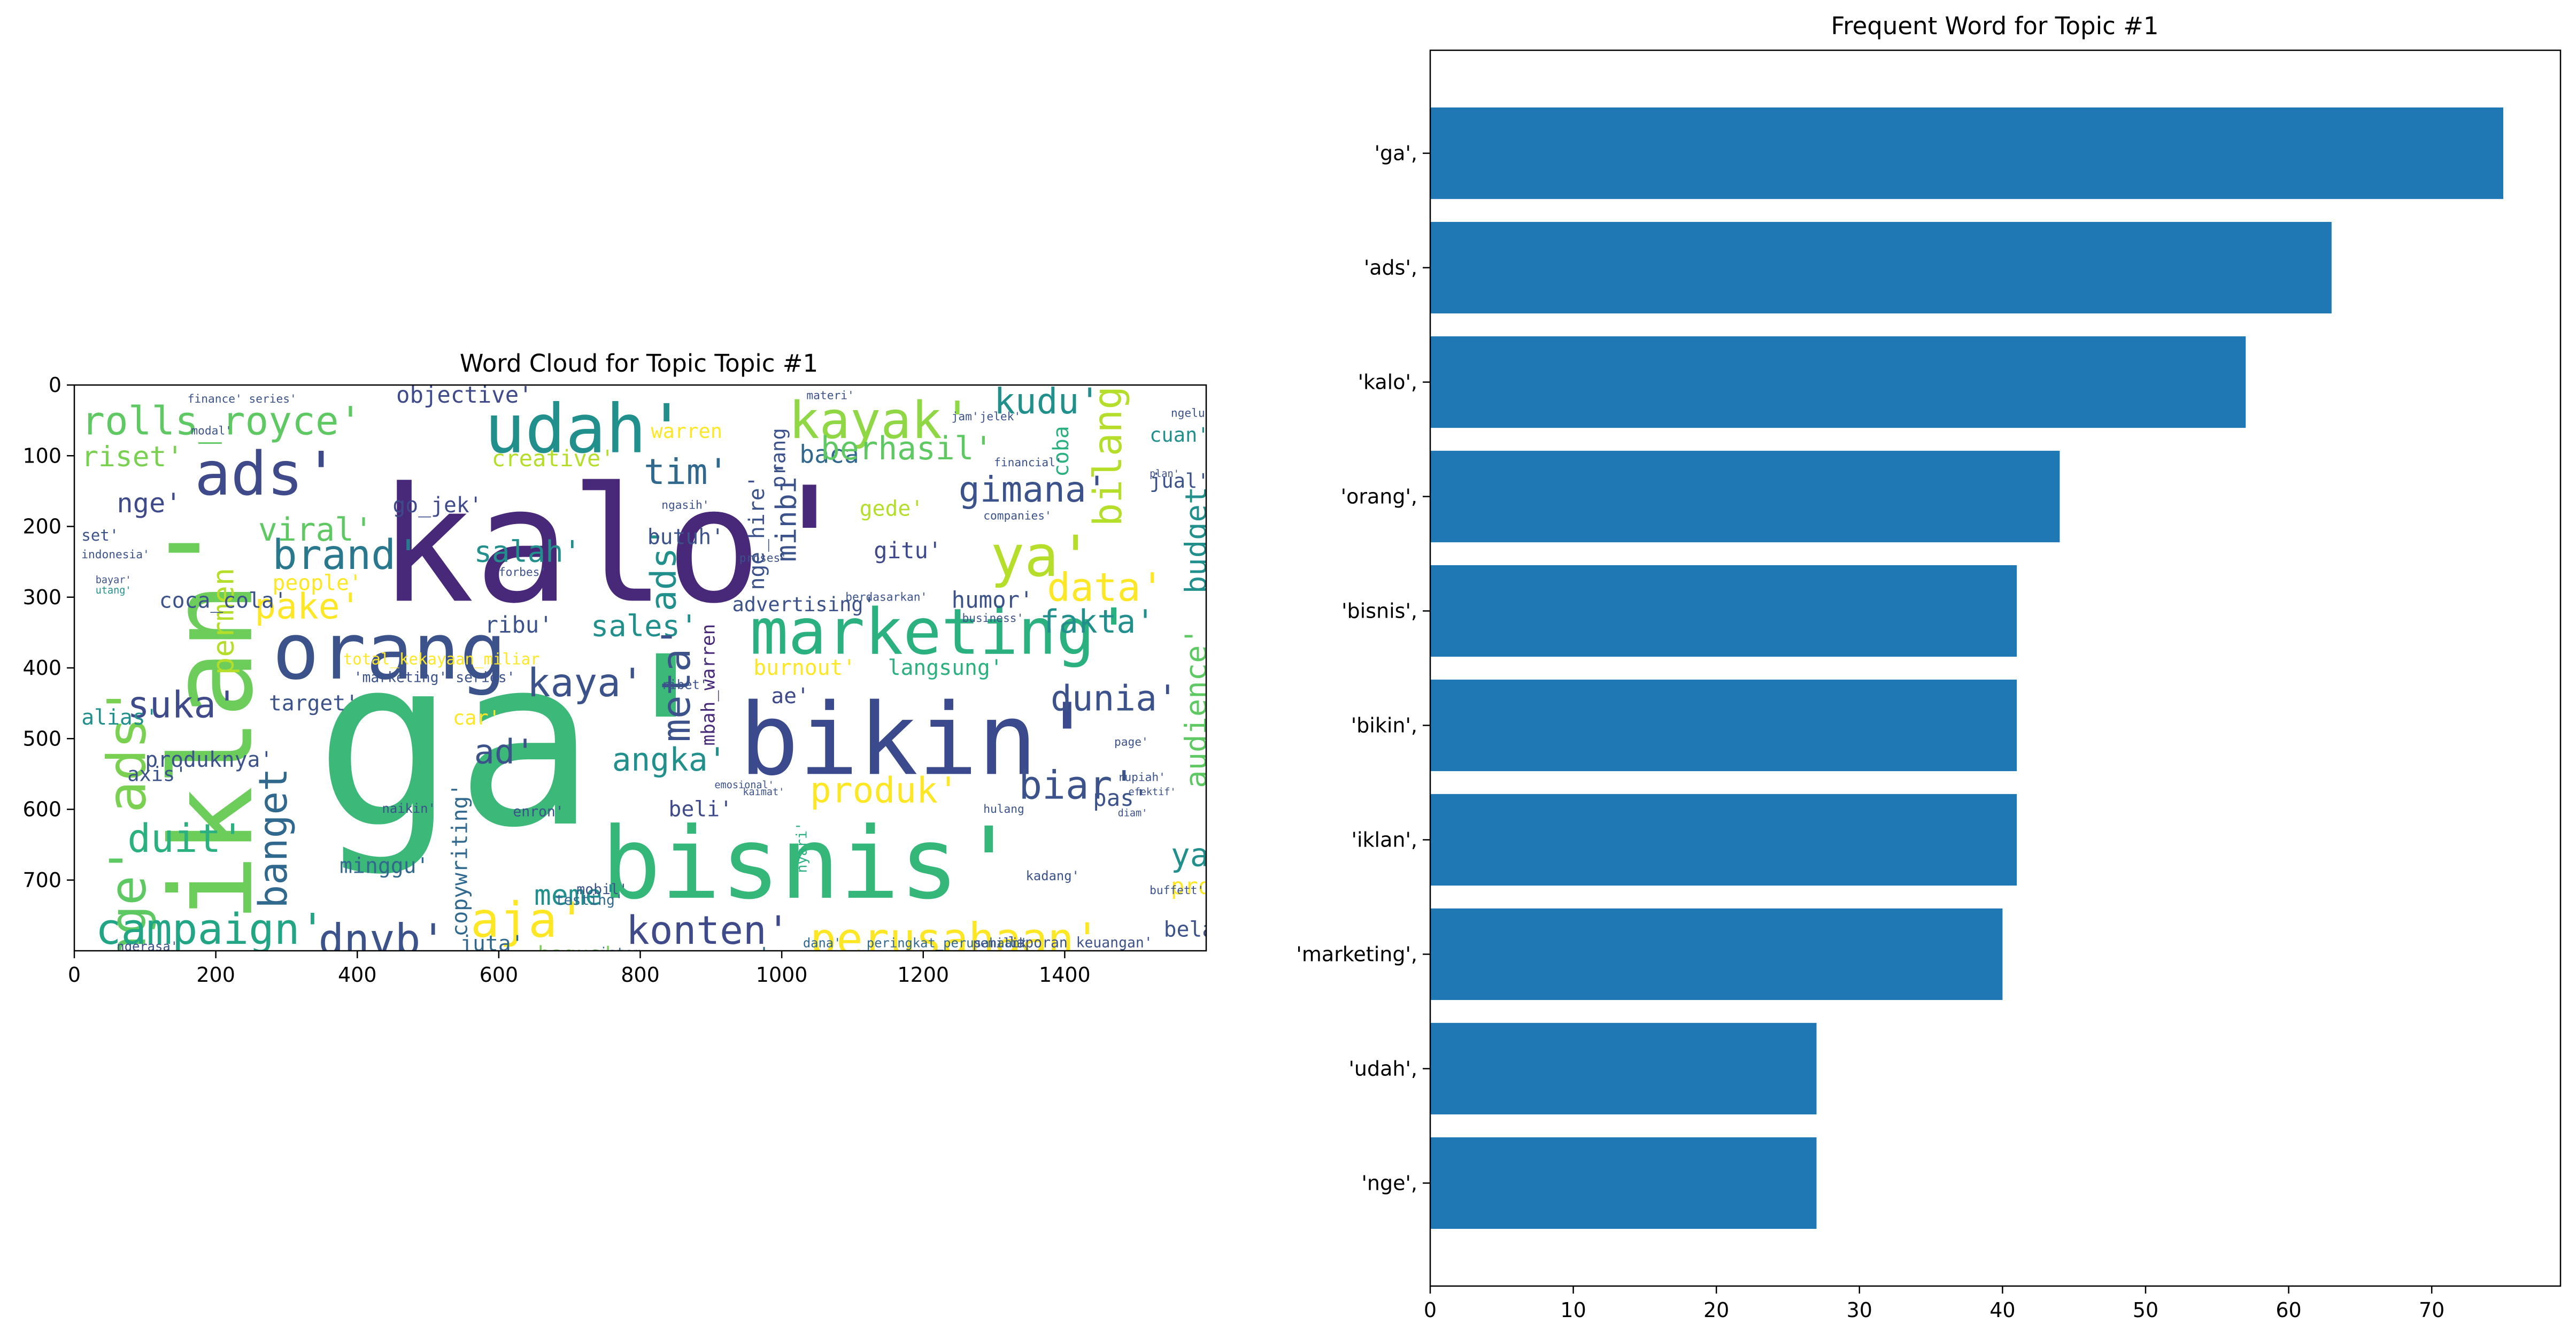 This screenshot has width=2576, height=1339. What do you see at coordinates (55, 385) in the screenshot?
I see `y-tick-label: 0` at bounding box center [55, 385].